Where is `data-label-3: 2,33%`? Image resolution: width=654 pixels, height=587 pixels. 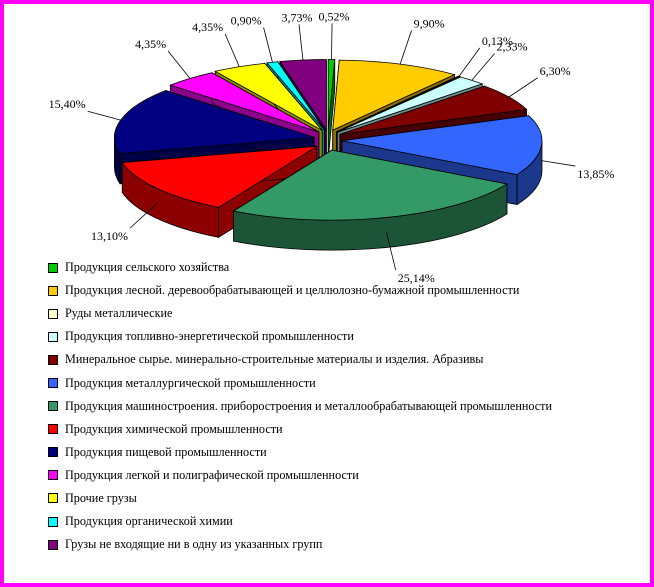 data-label-3: 2,33% is located at coordinates (512, 47).